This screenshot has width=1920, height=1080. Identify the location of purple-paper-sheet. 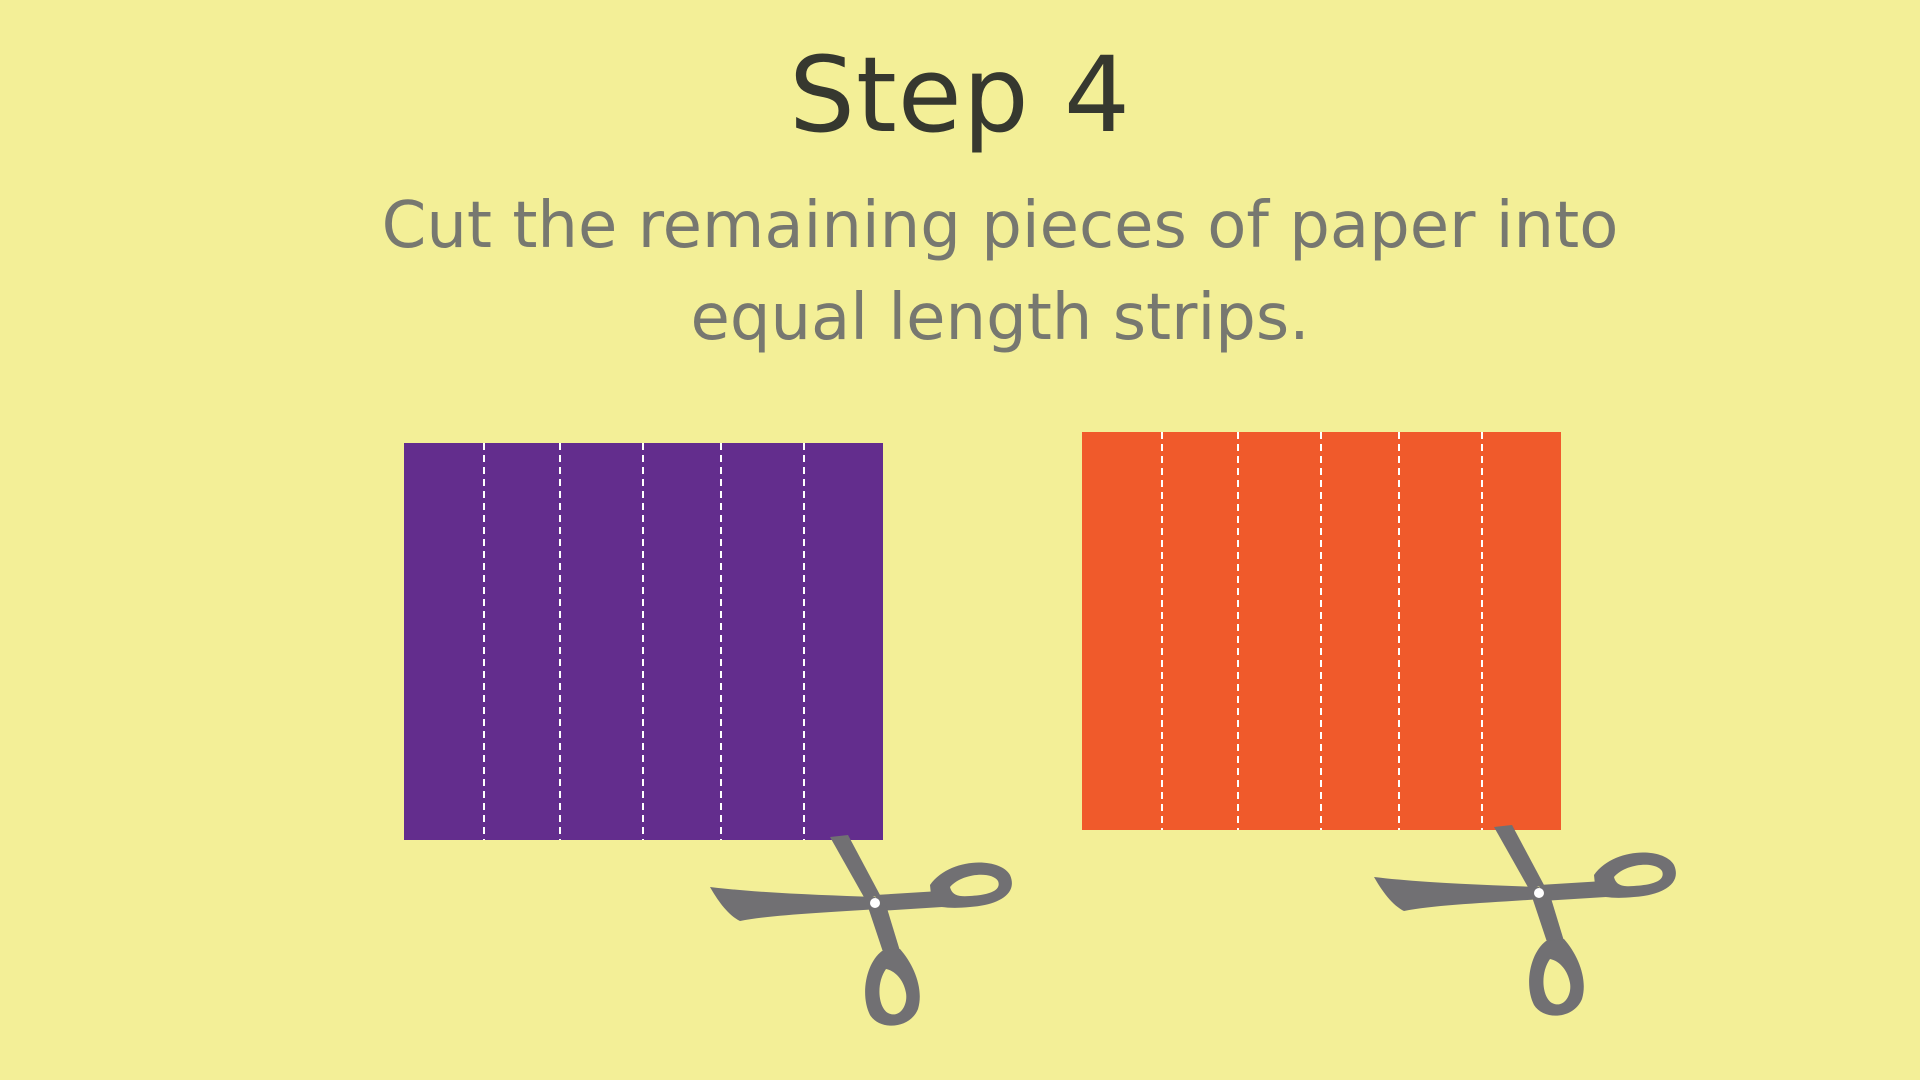
(643, 641).